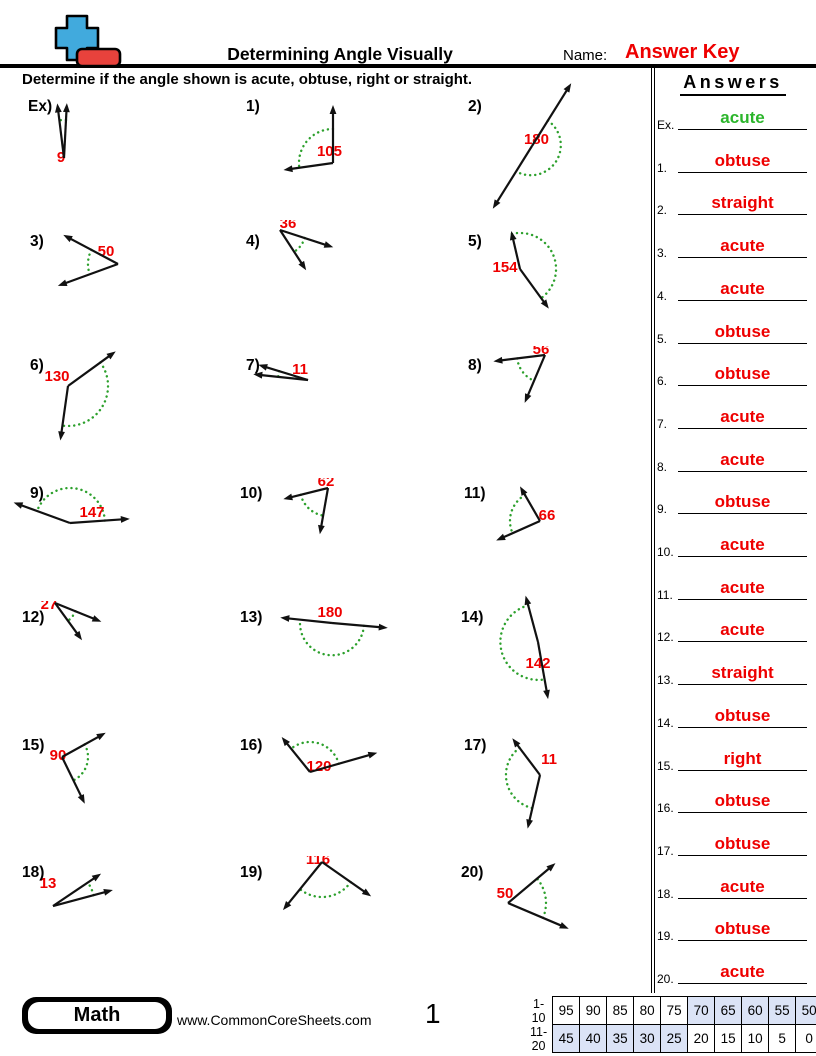 This screenshot has height=1056, width=816. Describe the element at coordinates (251, 745) in the screenshot. I see `problem-number: 16)` at that location.